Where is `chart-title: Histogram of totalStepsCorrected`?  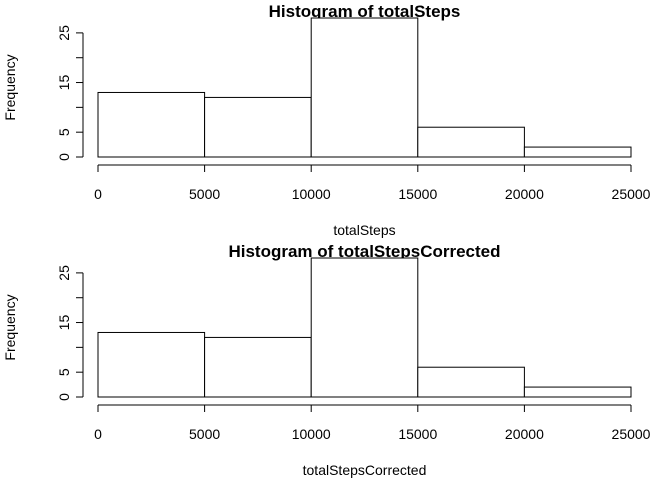 chart-title: Histogram of totalStepsCorrected is located at coordinates (364, 251).